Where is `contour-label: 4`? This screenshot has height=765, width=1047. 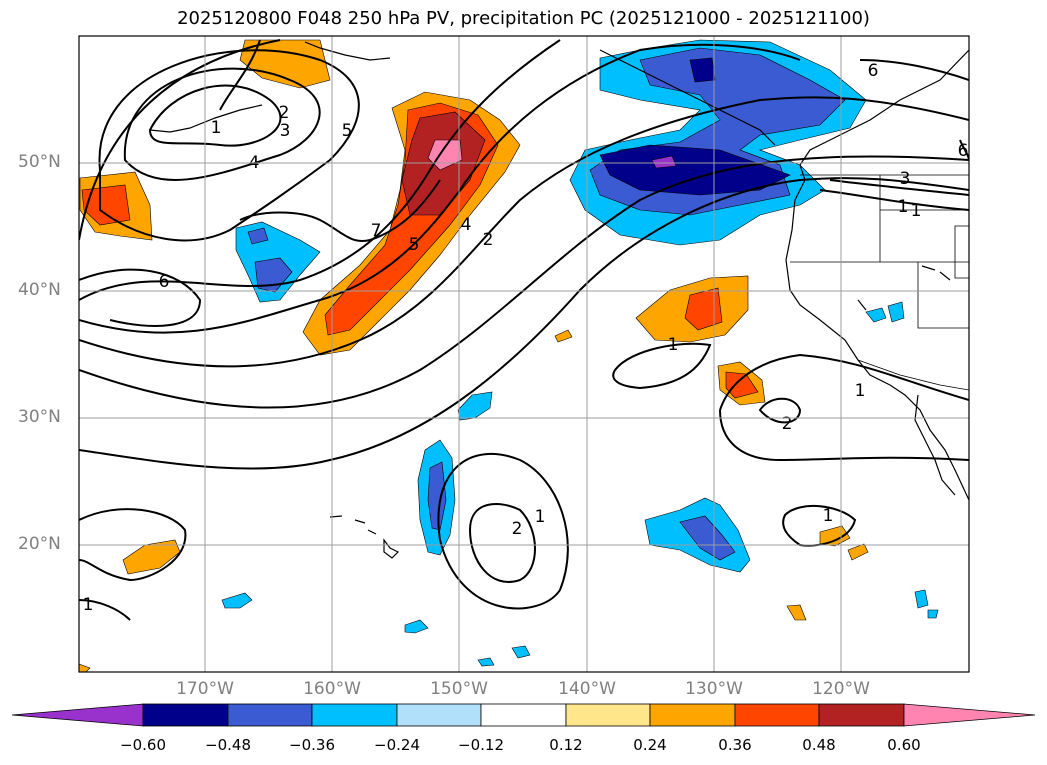
contour-label: 4 is located at coordinates (466, 225).